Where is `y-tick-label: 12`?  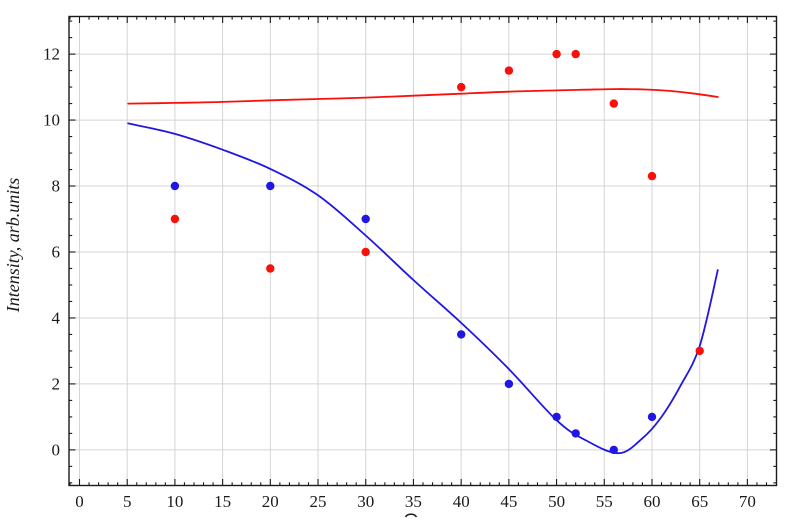
y-tick-label: 12 is located at coordinates (51, 54).